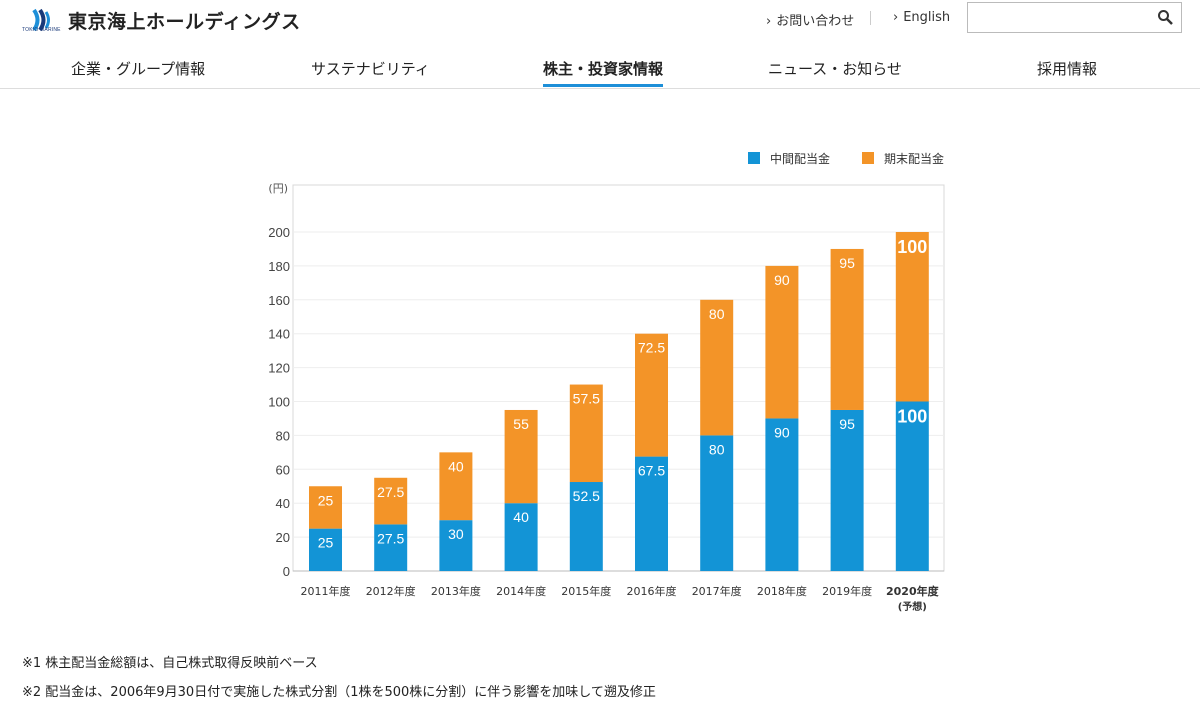 Image resolution: width=1200 pixels, height=714 pixels. I want to click on y-tick-label: 200, so click(279, 232).